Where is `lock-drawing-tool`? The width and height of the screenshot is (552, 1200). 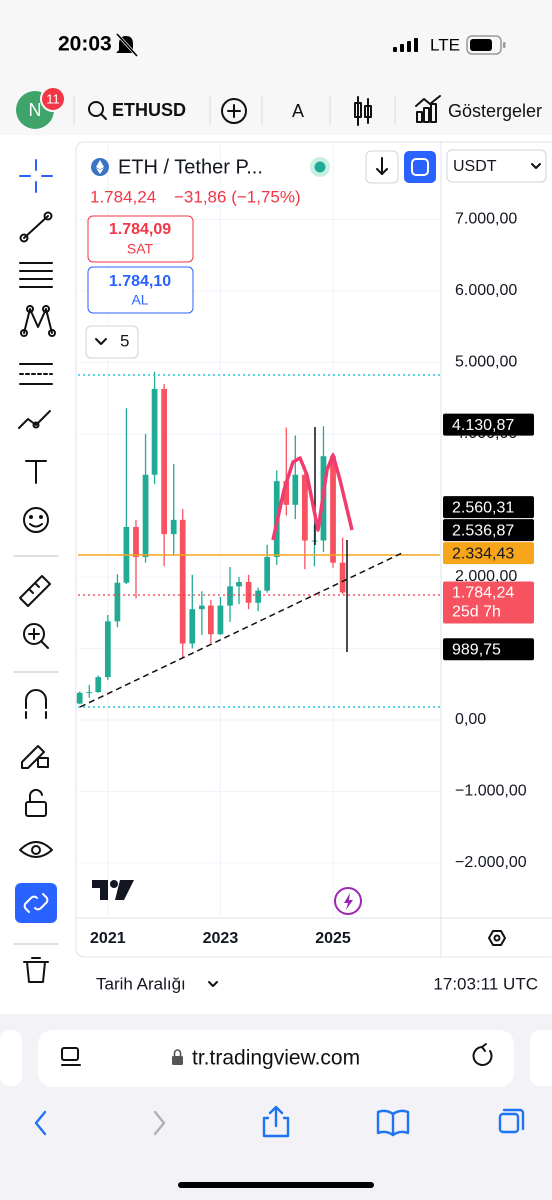
lock-drawing-tool is located at coordinates (35, 757).